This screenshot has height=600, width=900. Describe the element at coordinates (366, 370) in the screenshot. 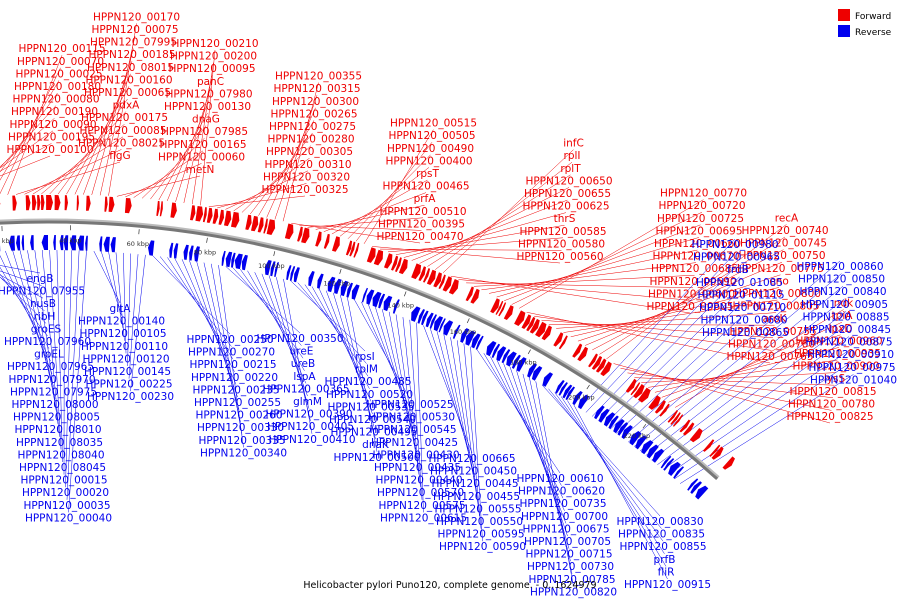

I see `reverse-gene-label: rplM` at that location.